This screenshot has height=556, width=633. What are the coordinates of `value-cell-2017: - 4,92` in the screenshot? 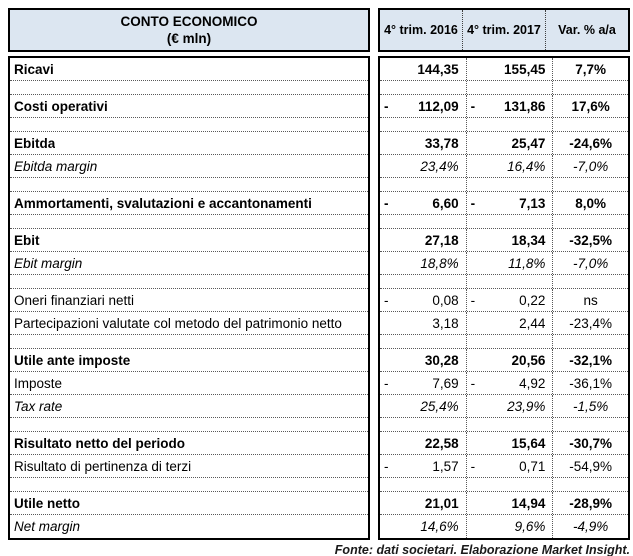 It's located at (509, 383).